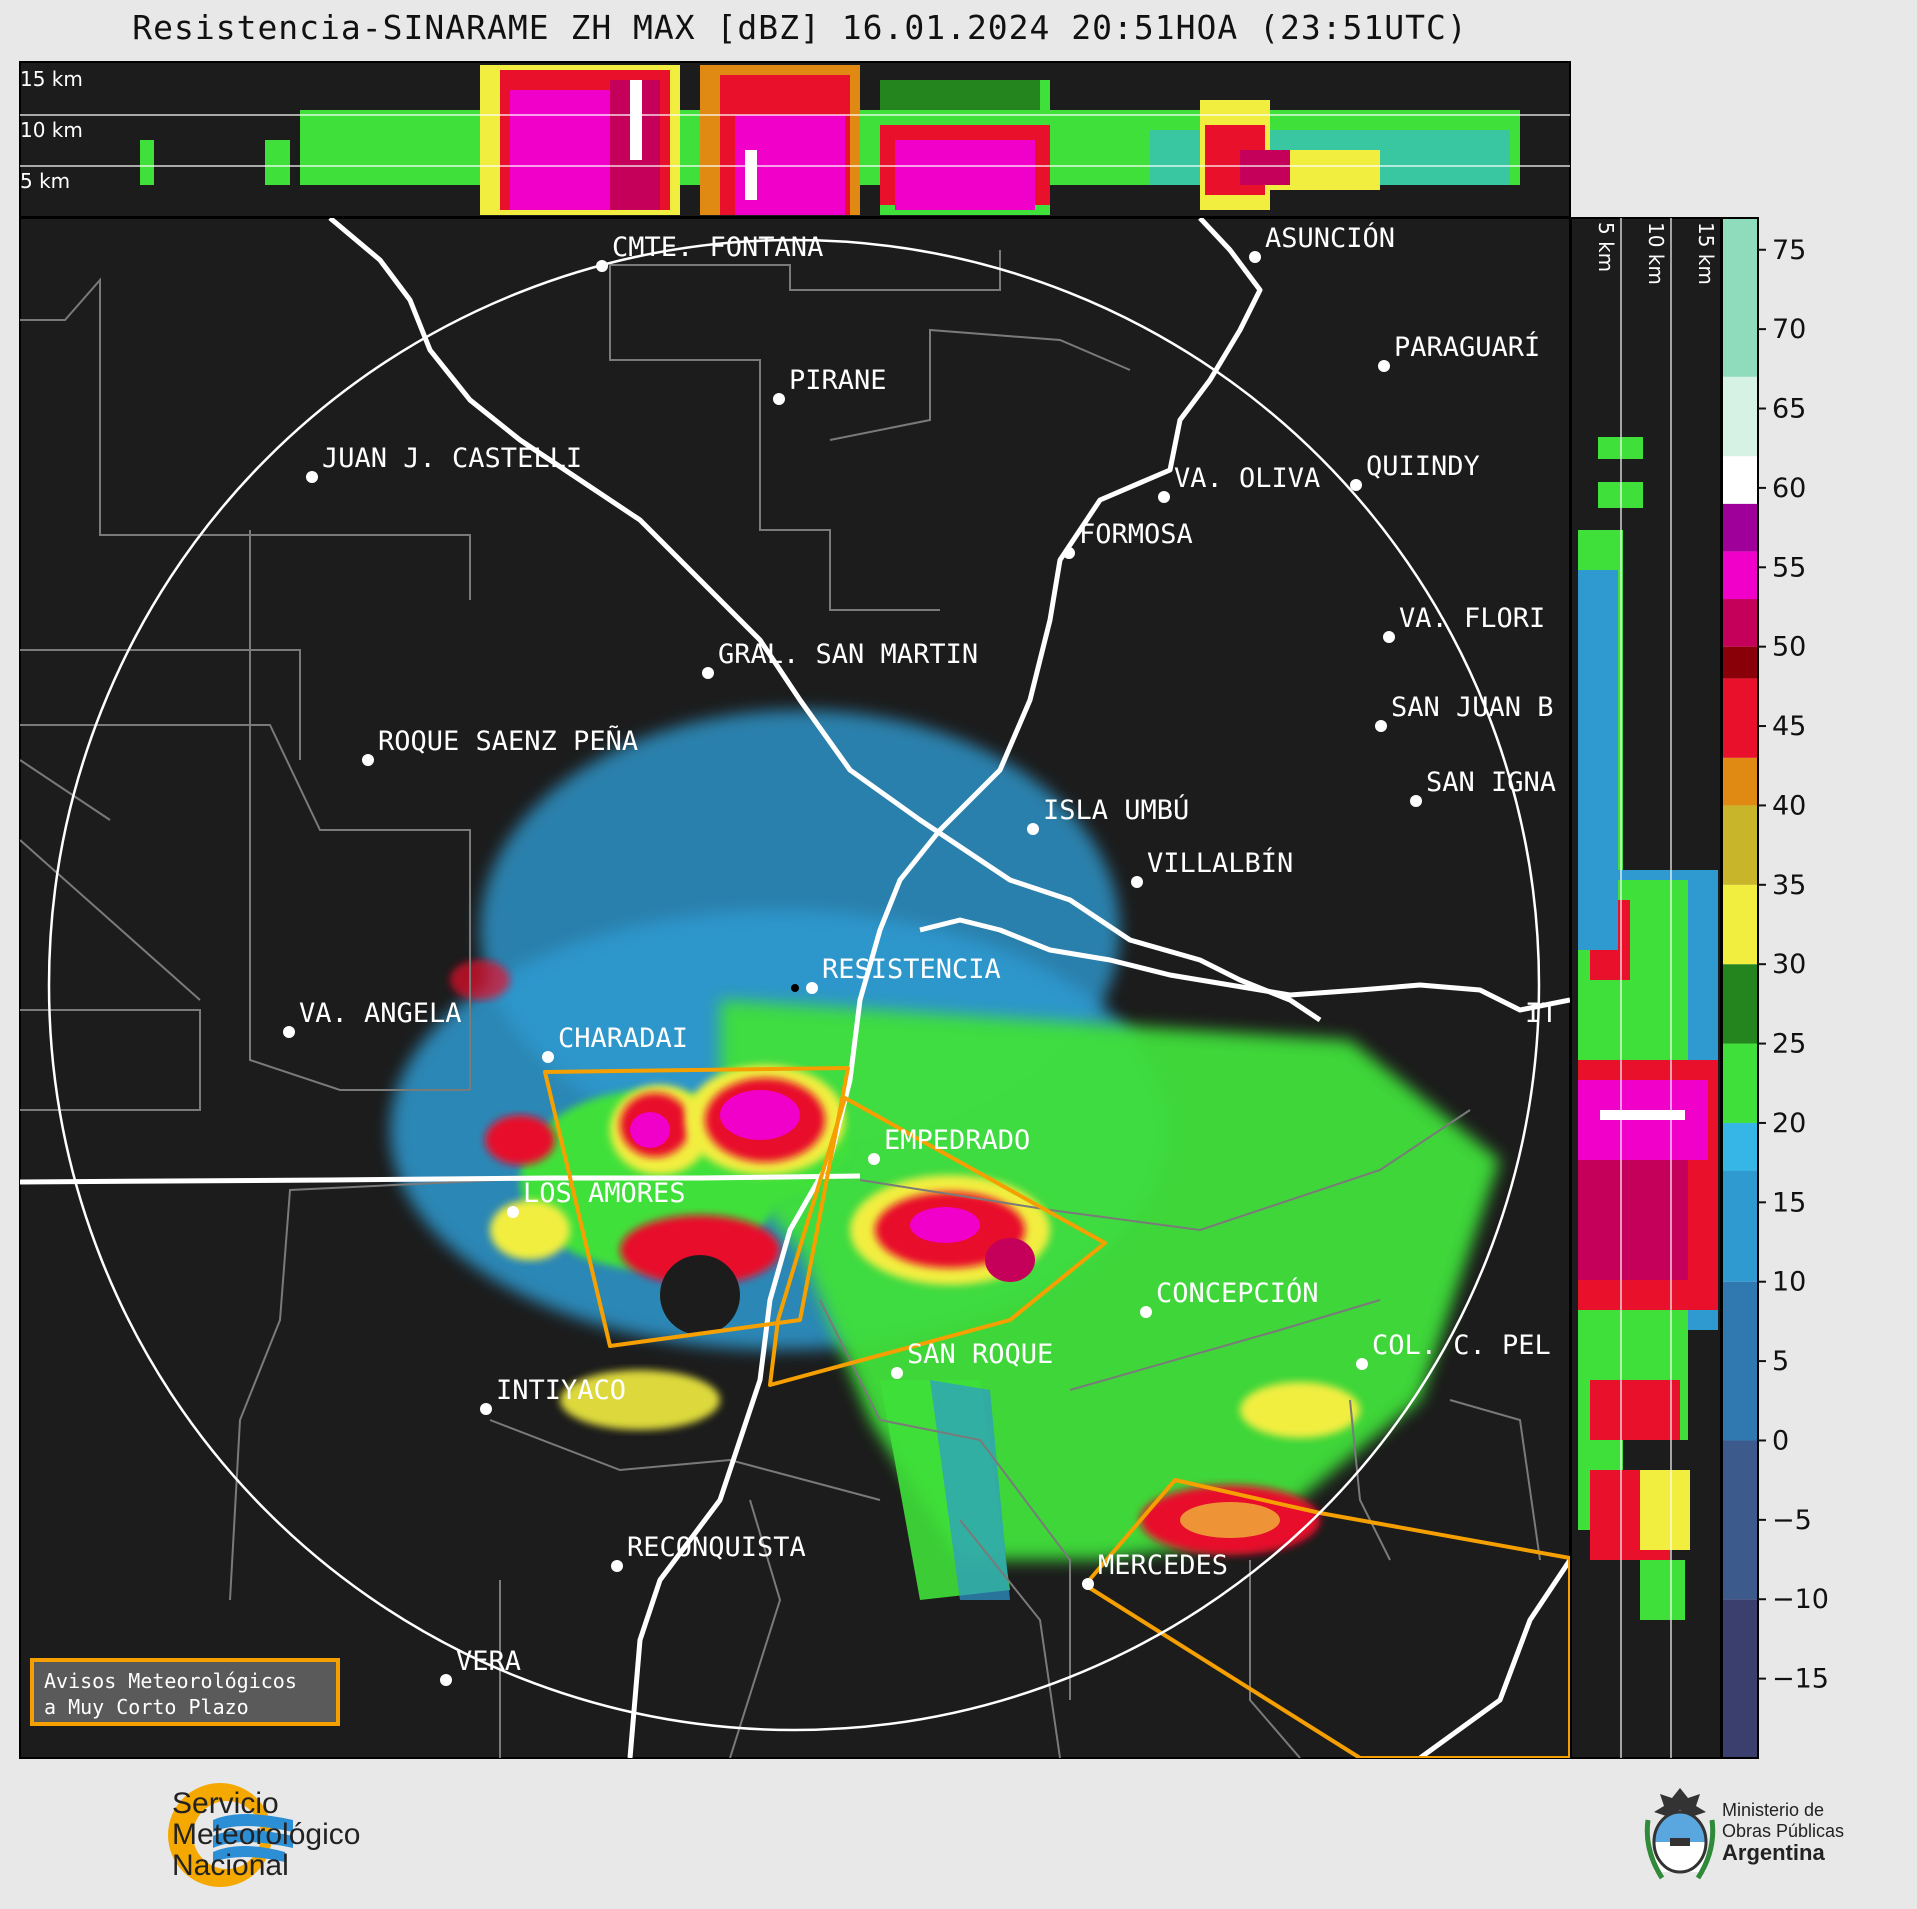  Describe the element at coordinates (1247, 478) in the screenshot. I see `svg-text: VA. OLIVA` at that location.